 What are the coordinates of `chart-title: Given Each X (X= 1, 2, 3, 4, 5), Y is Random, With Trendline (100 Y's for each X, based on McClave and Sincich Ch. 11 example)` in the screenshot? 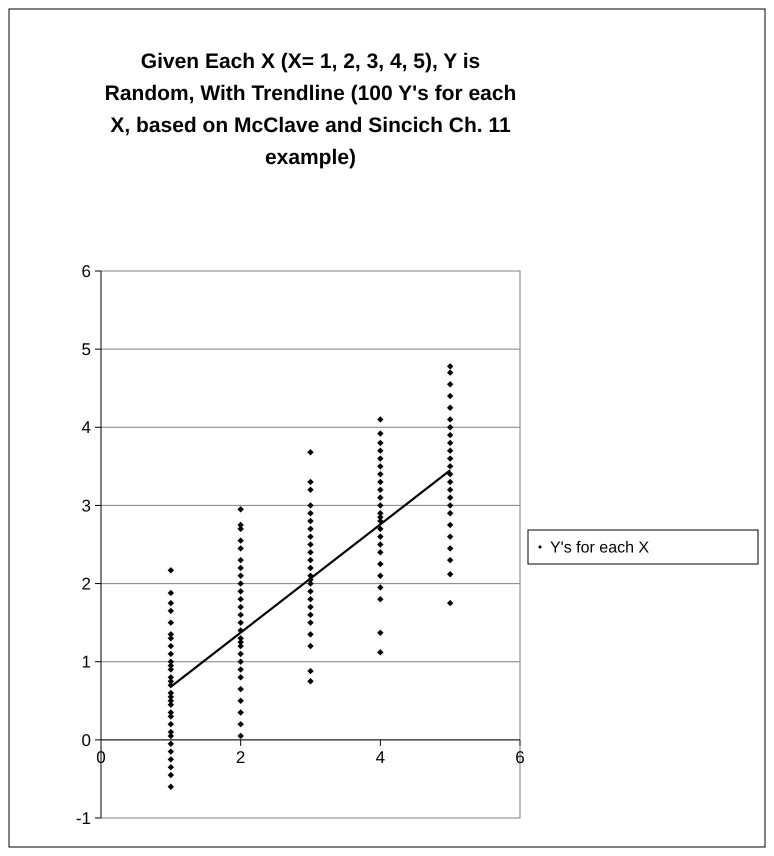 It's located at (310, 109).